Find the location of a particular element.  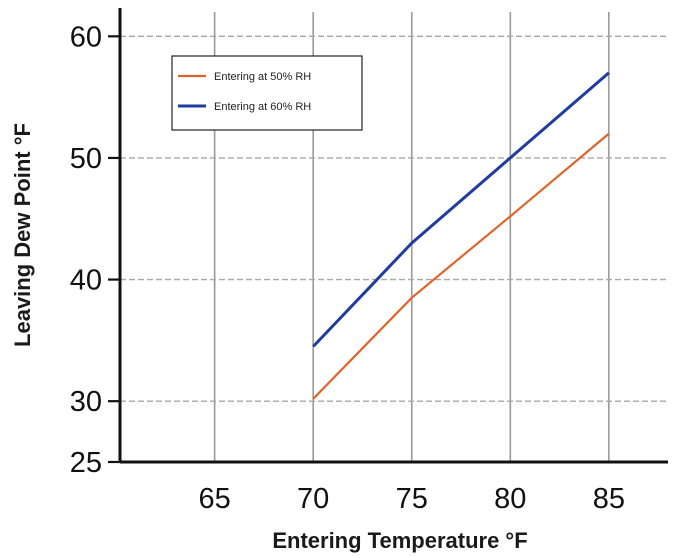

legend: Entering at 50% RH Entering at 60% RH is located at coordinates (267, 93).